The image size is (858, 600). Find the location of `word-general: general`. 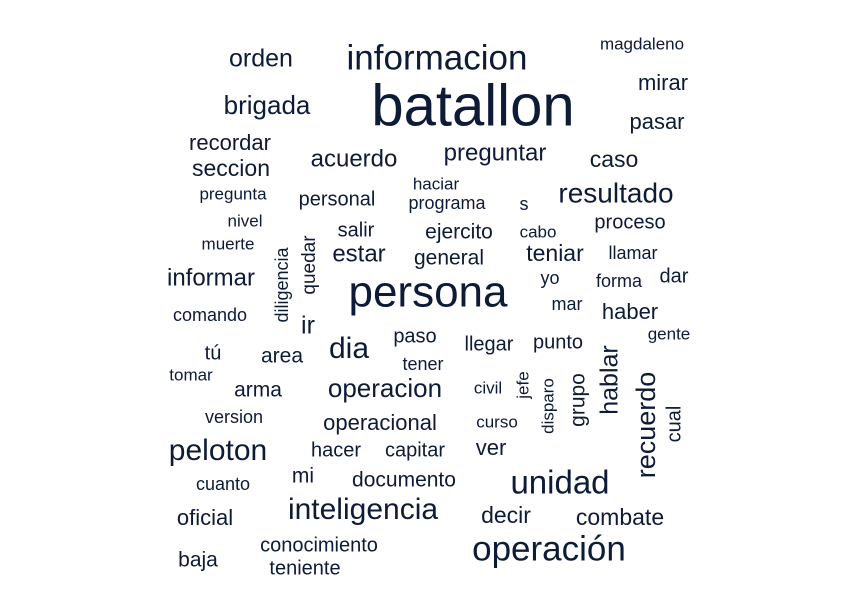

word-general: general is located at coordinates (449, 258).